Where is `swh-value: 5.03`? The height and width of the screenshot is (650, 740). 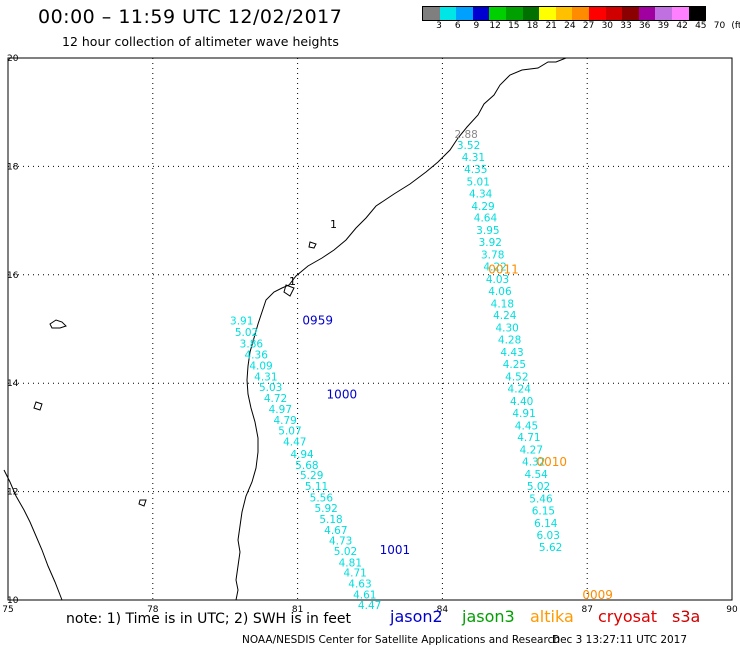 swh-value: 5.03 is located at coordinates (270, 388).